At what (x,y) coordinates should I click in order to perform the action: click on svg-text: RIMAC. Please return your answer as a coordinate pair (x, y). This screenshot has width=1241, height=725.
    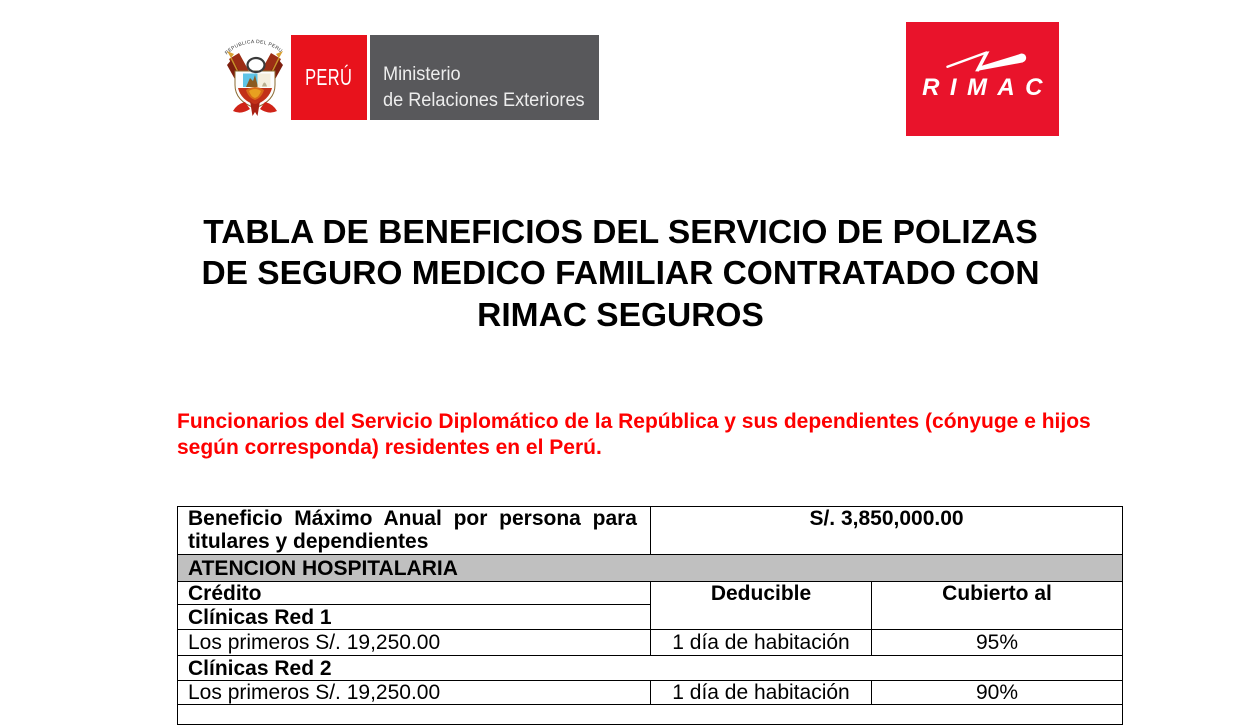
    Looking at the image, I should click on (987, 87).